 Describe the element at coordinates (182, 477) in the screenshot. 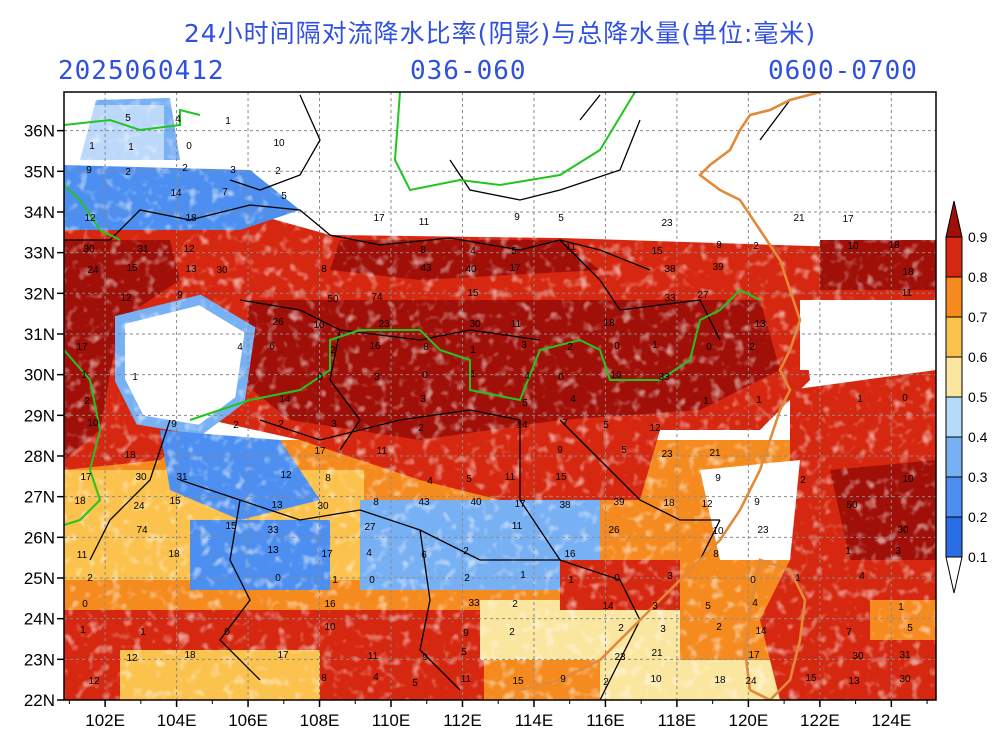

I see `rain-amount-label: 31` at that location.